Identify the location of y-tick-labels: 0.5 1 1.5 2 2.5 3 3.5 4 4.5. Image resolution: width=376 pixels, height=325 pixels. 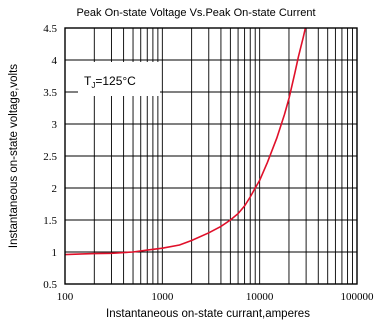
(50, 157).